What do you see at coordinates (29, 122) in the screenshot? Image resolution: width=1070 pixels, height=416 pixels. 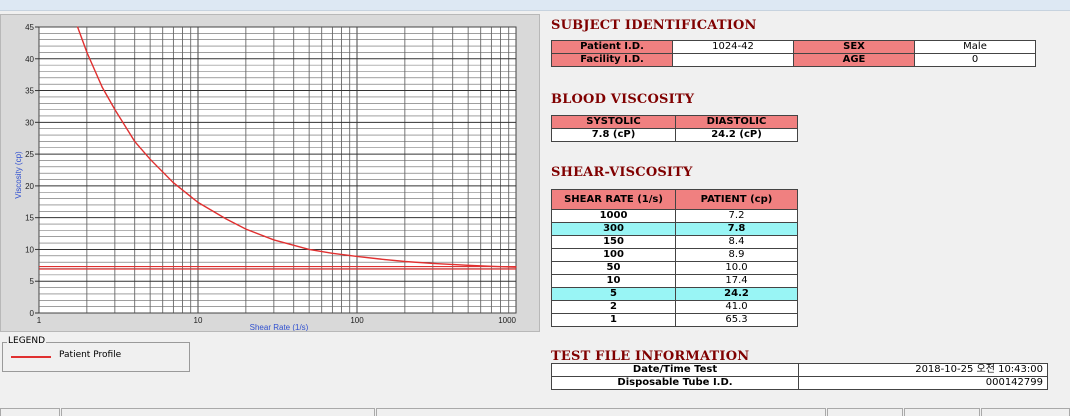 I see `y-tick-label: 30` at bounding box center [29, 122].